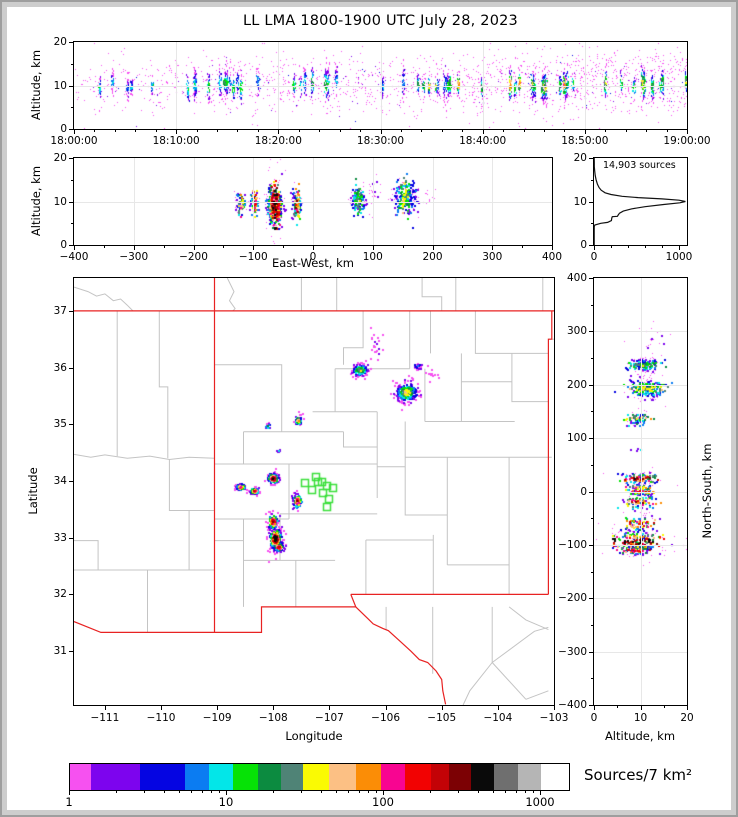  What do you see at coordinates (640, 736) in the screenshot?
I see `ns-xlabel: Altitude, km` at bounding box center [640, 736].